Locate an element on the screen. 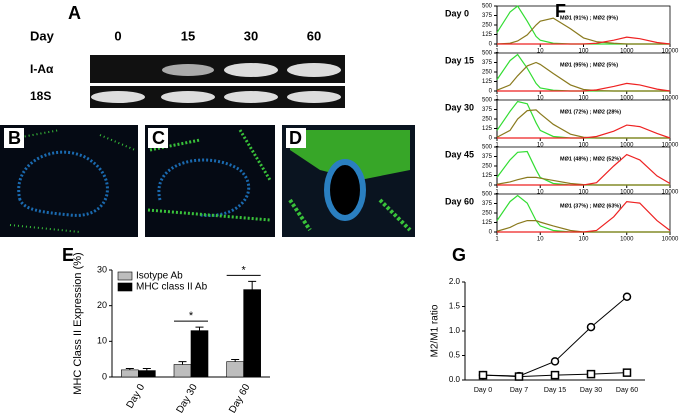 This screenshot has height=414, width=683. y-tick-label: 30 is located at coordinates (102, 269).